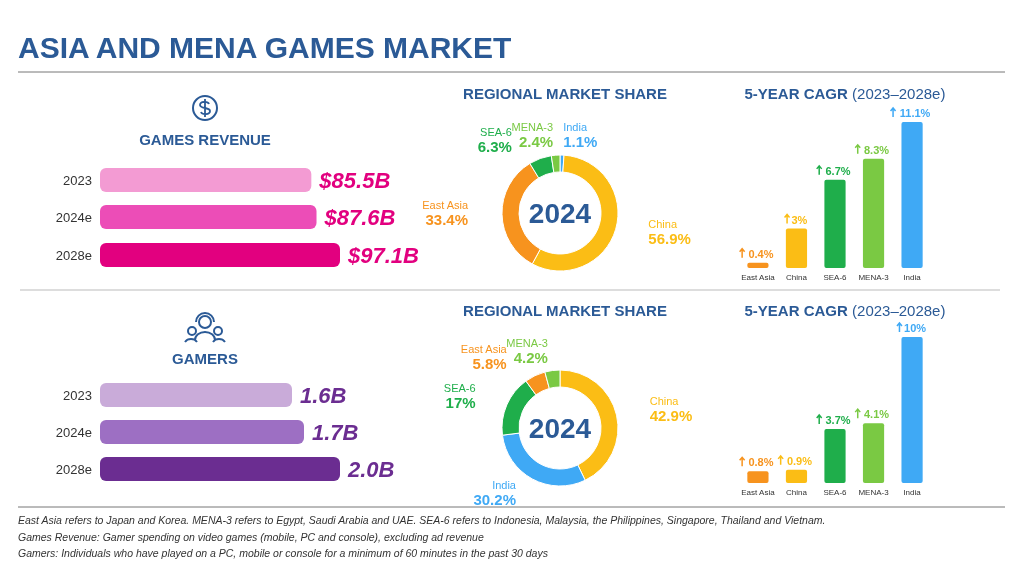  Describe the element at coordinates (460, 402) in the screenshot. I see `data-label: 17%` at that location.